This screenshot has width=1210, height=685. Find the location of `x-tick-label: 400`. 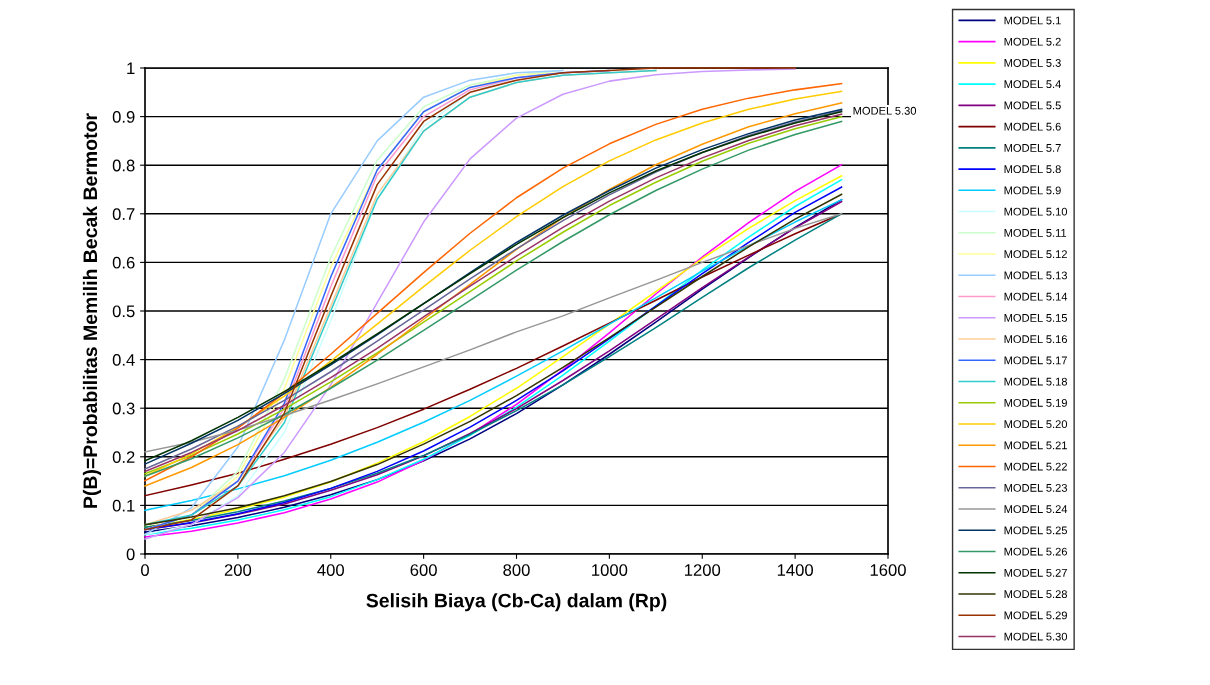

x-tick-label: 400 is located at coordinates (330, 570).